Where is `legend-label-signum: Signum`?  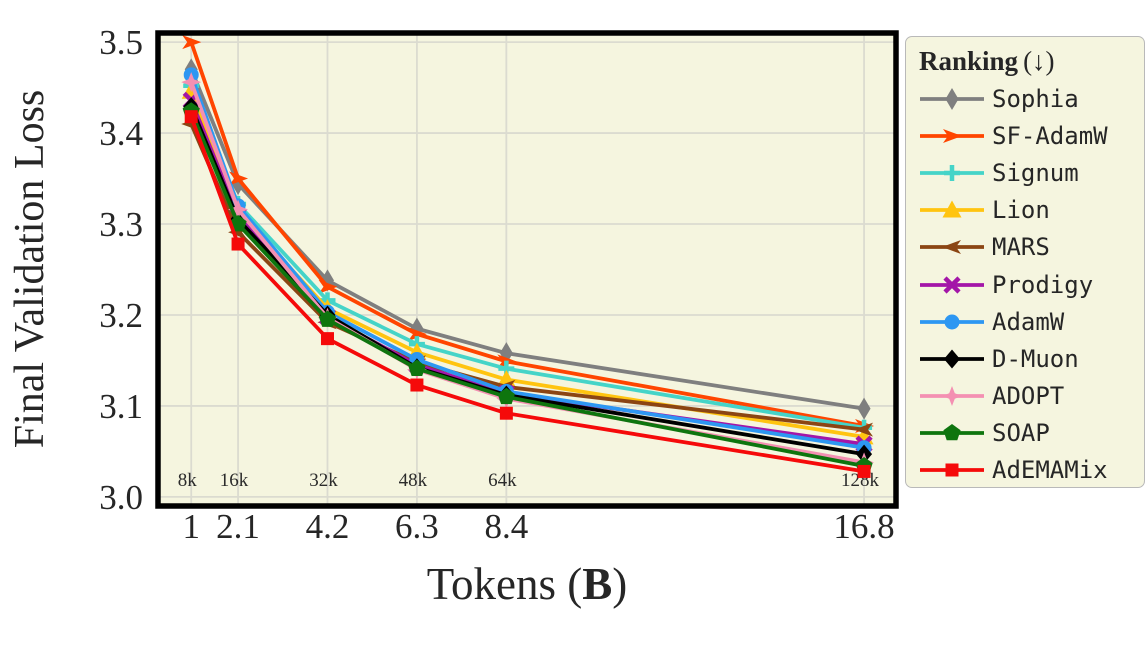 legend-label-signum: Signum is located at coordinates (1035, 172).